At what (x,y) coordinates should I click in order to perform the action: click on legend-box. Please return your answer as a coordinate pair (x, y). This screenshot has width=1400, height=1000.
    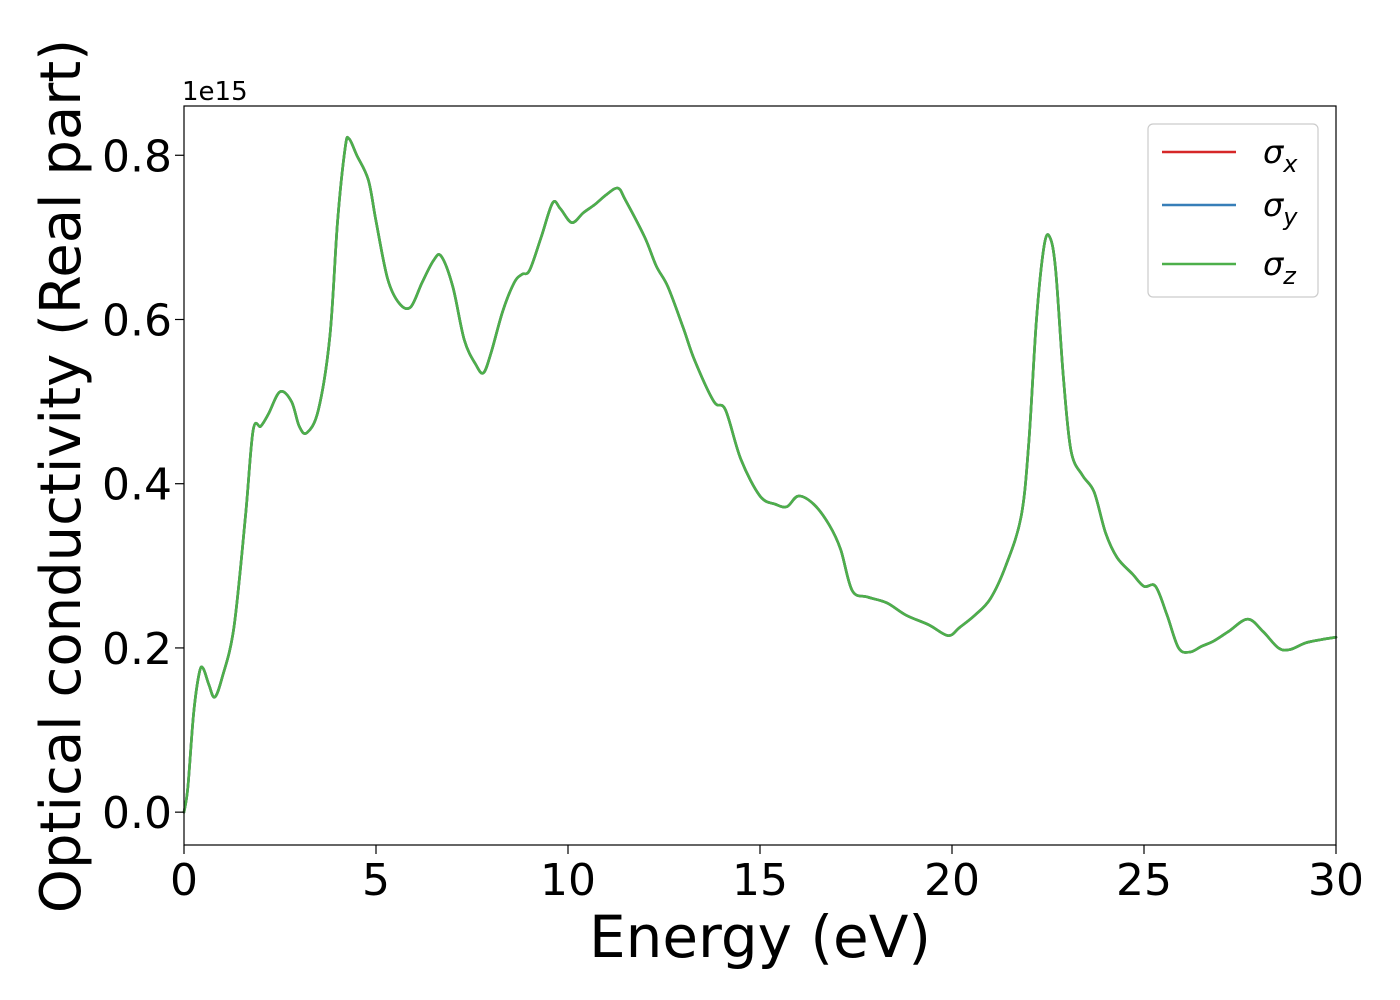
    Looking at the image, I should click on (1233, 210).